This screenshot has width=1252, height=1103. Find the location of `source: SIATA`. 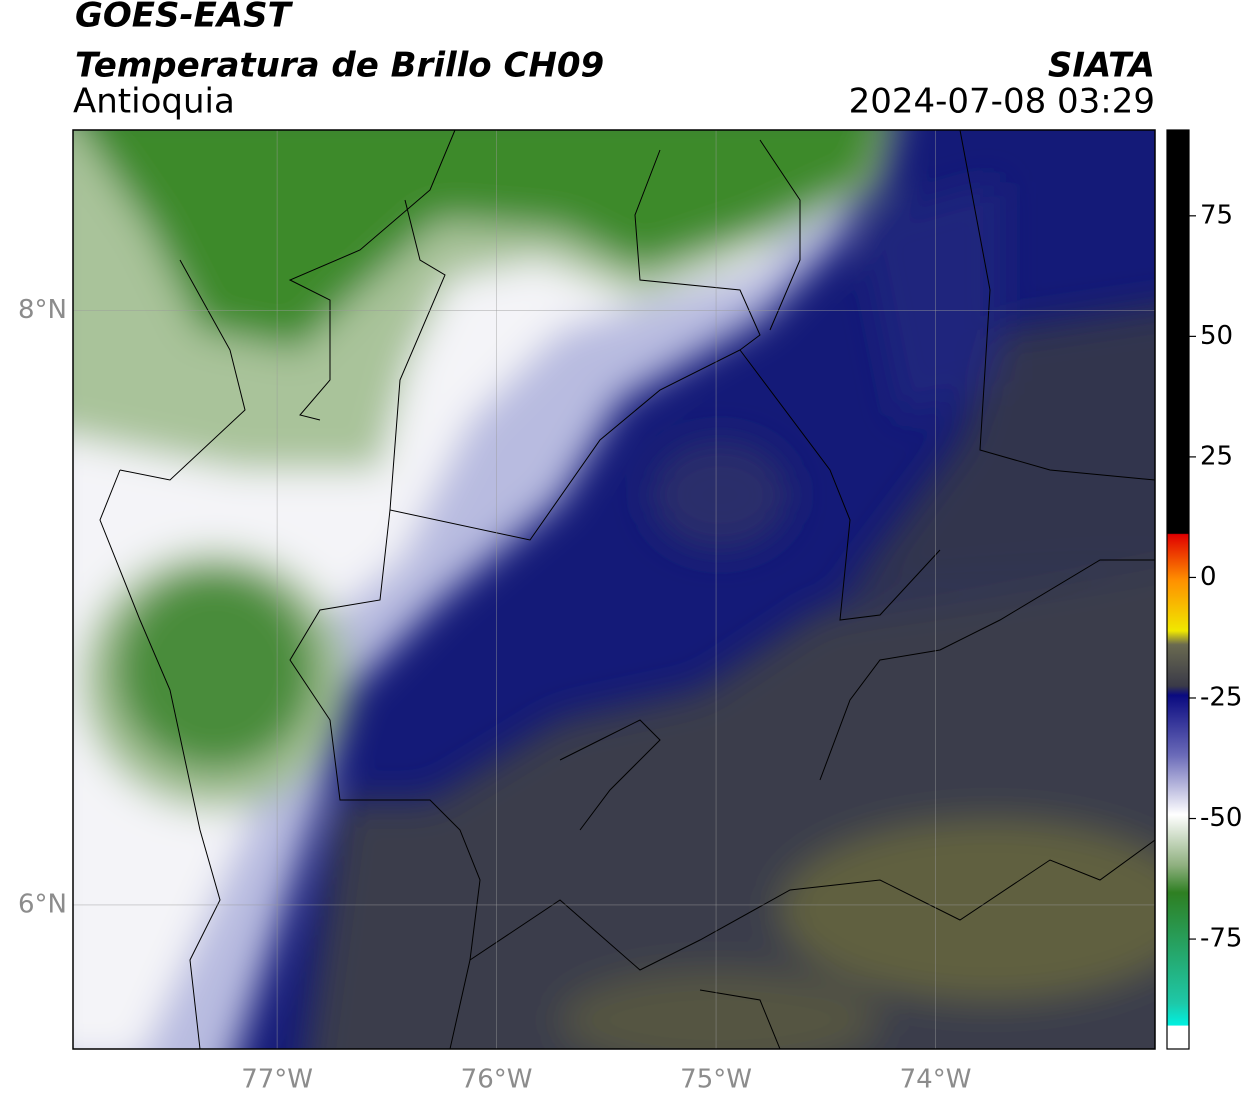

source: SIATA is located at coordinates (1101, 66).